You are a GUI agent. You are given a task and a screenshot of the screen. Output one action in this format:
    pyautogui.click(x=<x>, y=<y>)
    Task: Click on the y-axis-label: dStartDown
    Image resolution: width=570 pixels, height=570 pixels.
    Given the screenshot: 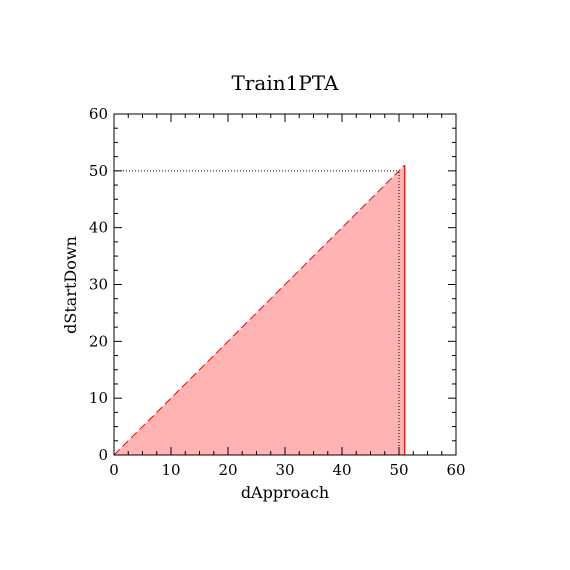 What is the action you would take?
    pyautogui.click(x=70, y=285)
    